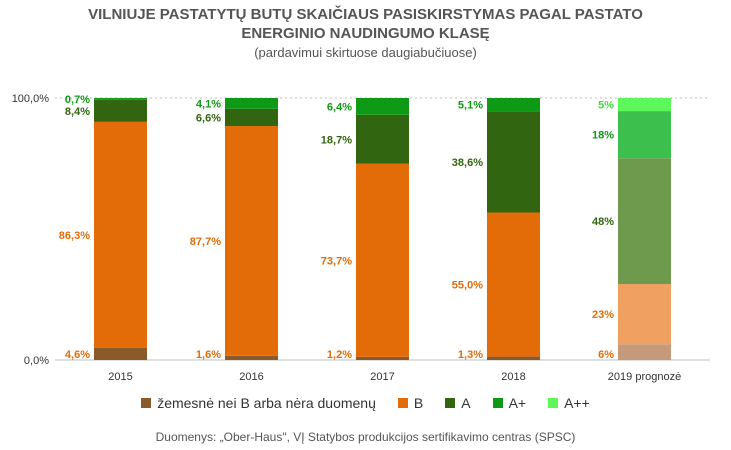 The image size is (731, 450). What do you see at coordinates (410, 403) in the screenshot?
I see `legend-item: B` at bounding box center [410, 403].